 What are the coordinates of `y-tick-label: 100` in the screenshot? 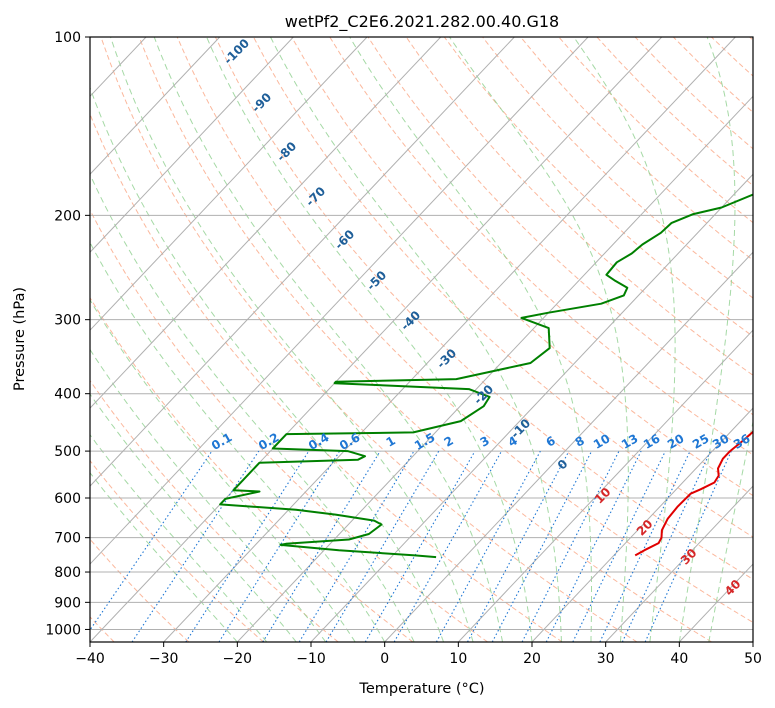 It's located at (67, 38).